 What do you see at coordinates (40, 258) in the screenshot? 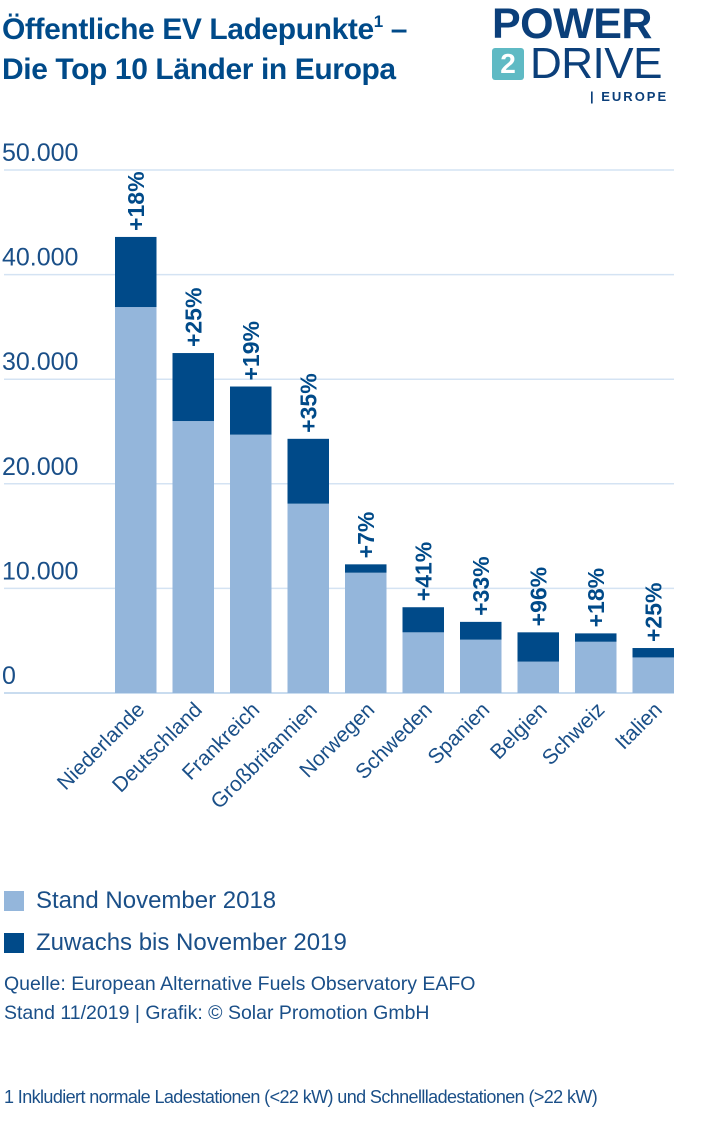
I see `y-tick-label: 40.000` at bounding box center [40, 258].